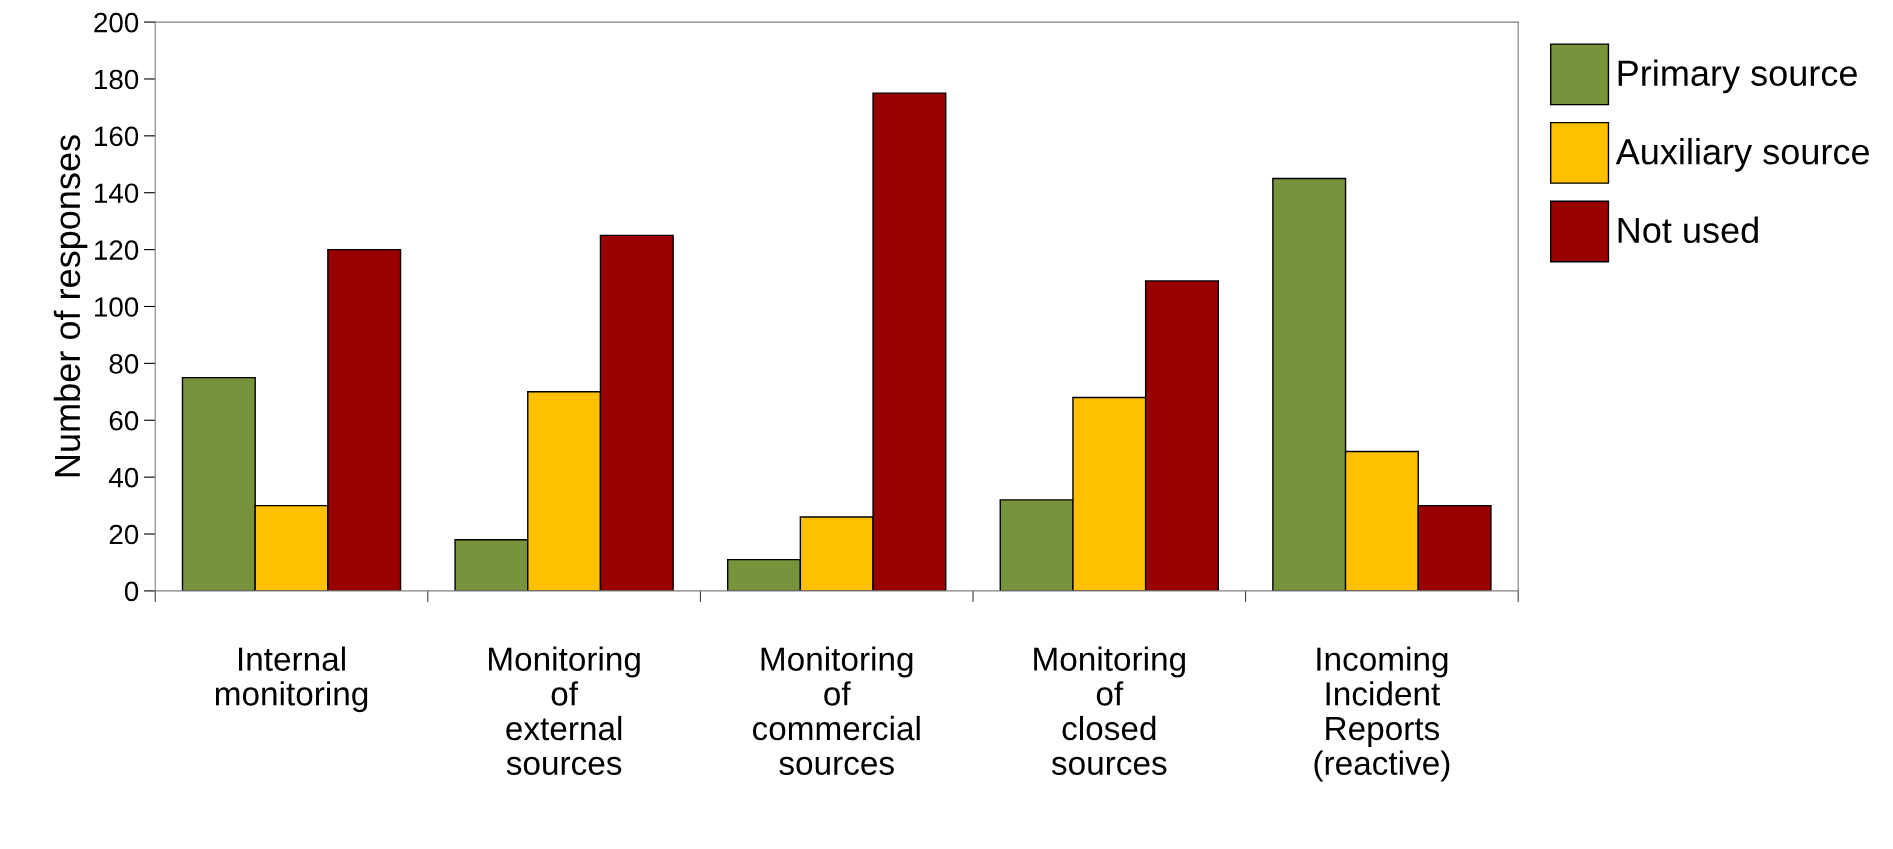 This screenshot has height=849, width=1893. I want to click on y-tick-label: 180, so click(117, 79).